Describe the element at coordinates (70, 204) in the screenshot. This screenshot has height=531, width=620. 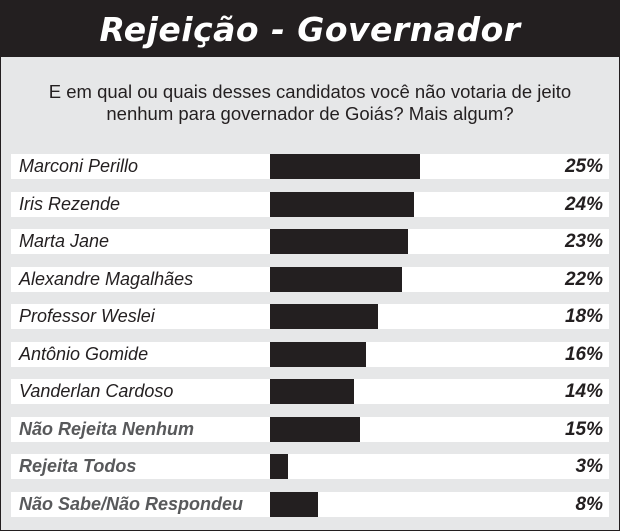
I see `category-label: Iris Rezende` at that location.